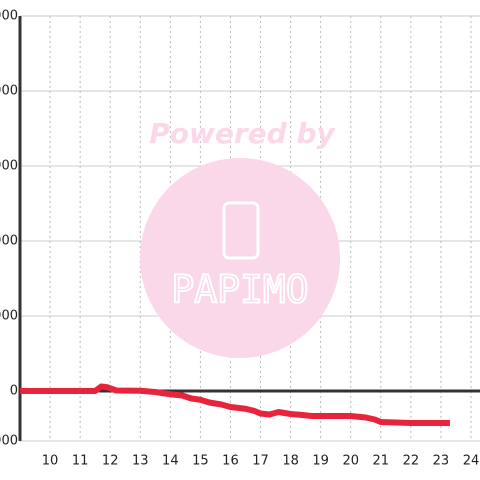 Image resolution: width=480 pixels, height=480 pixels. I want to click on watermark-title: Powered by, so click(242, 133).